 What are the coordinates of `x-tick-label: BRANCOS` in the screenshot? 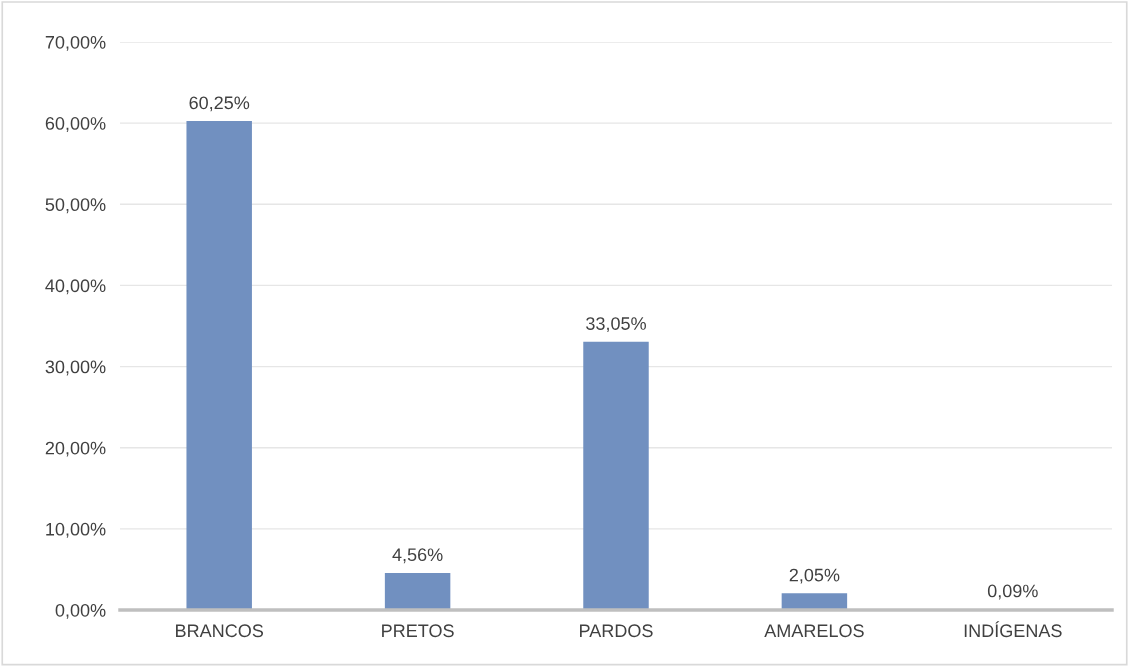 It's located at (220, 631).